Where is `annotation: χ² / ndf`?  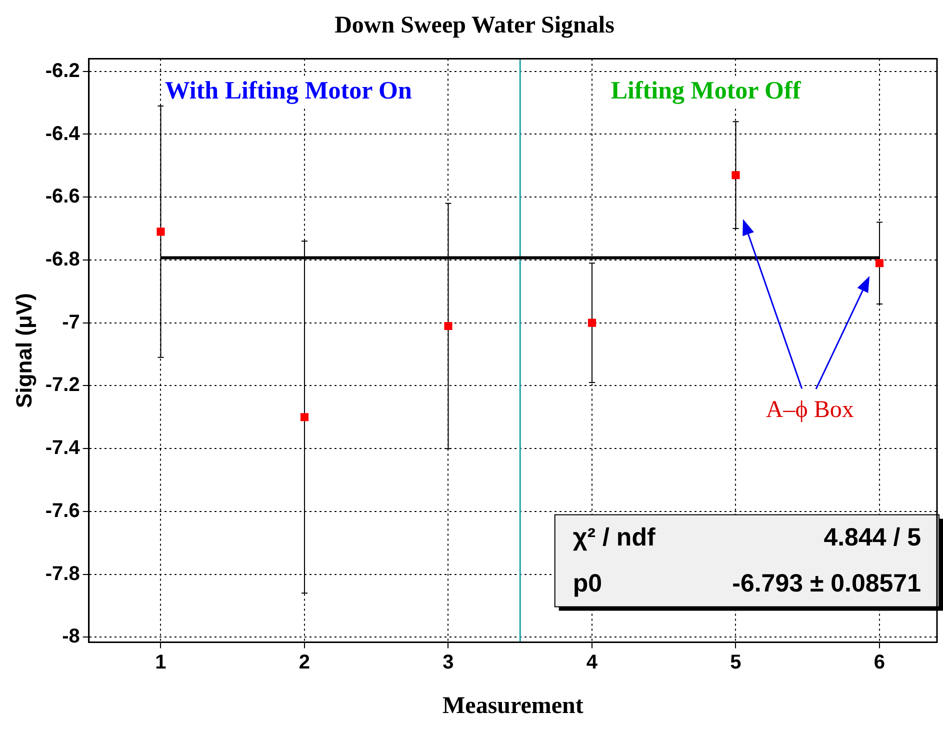 annotation: χ² / ndf is located at coordinates (614, 538).